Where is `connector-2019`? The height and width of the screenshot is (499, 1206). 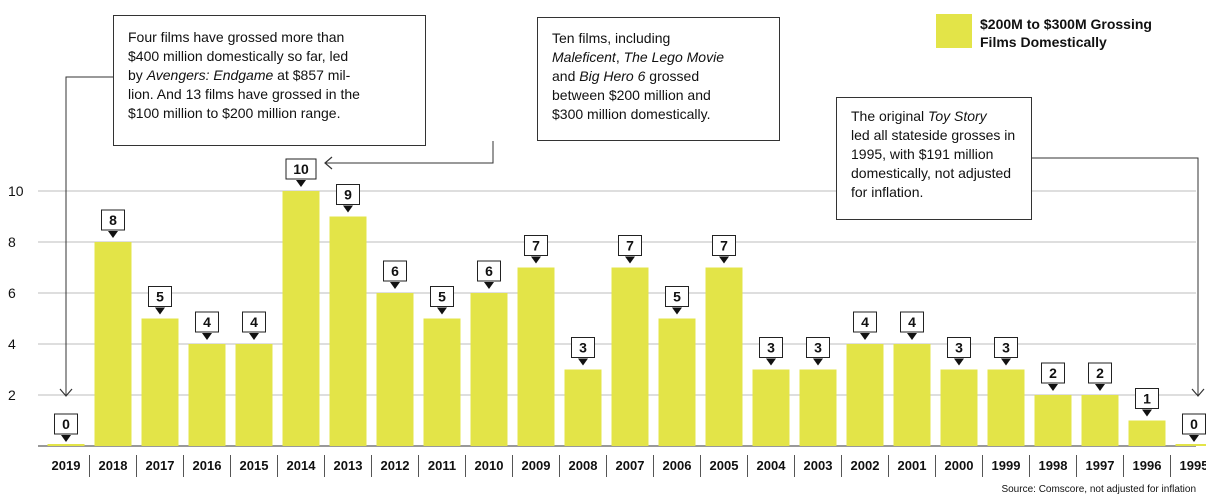
connector-2019 is located at coordinates (89, 236).